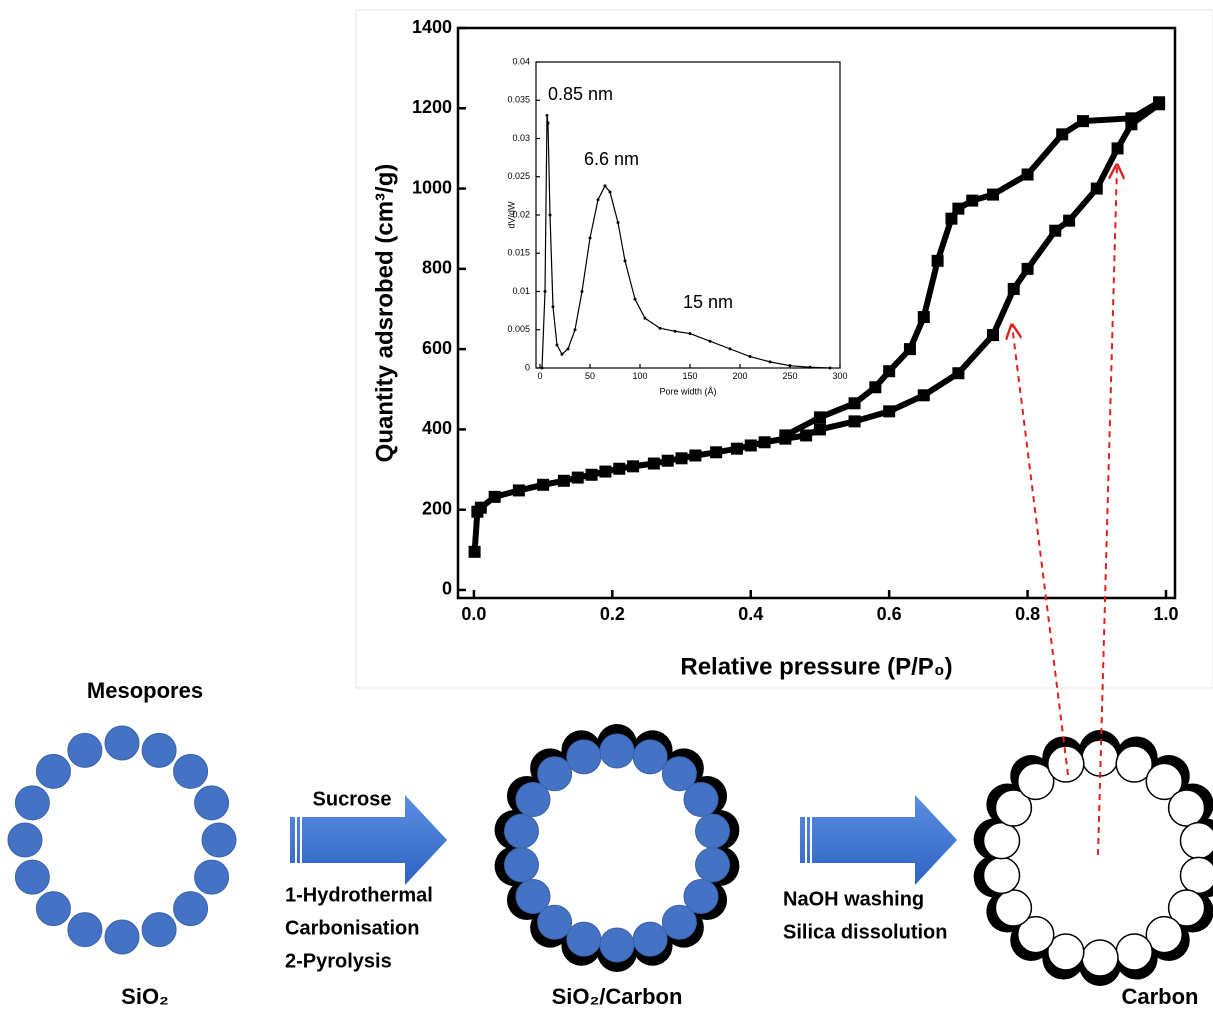  I want to click on x-tick-label: 200, so click(739, 376).